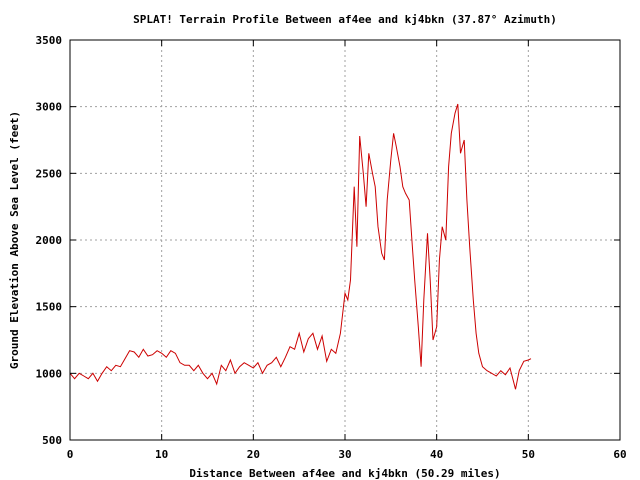 Image resolution: width=640 pixels, height=480 pixels. Describe the element at coordinates (253, 454) in the screenshot. I see `x-tick-label: 20` at that location.